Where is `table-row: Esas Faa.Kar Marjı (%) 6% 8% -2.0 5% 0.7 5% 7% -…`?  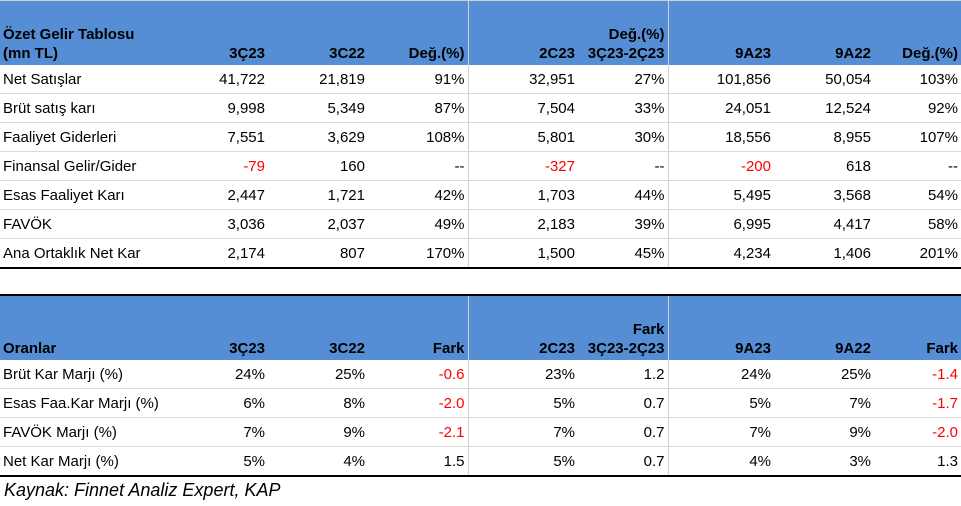
table-row: Esas Faa.Kar Marjı (%) 6% 8% -2.0 5% 0.7 5% 7% -… is located at coordinates (480, 403).